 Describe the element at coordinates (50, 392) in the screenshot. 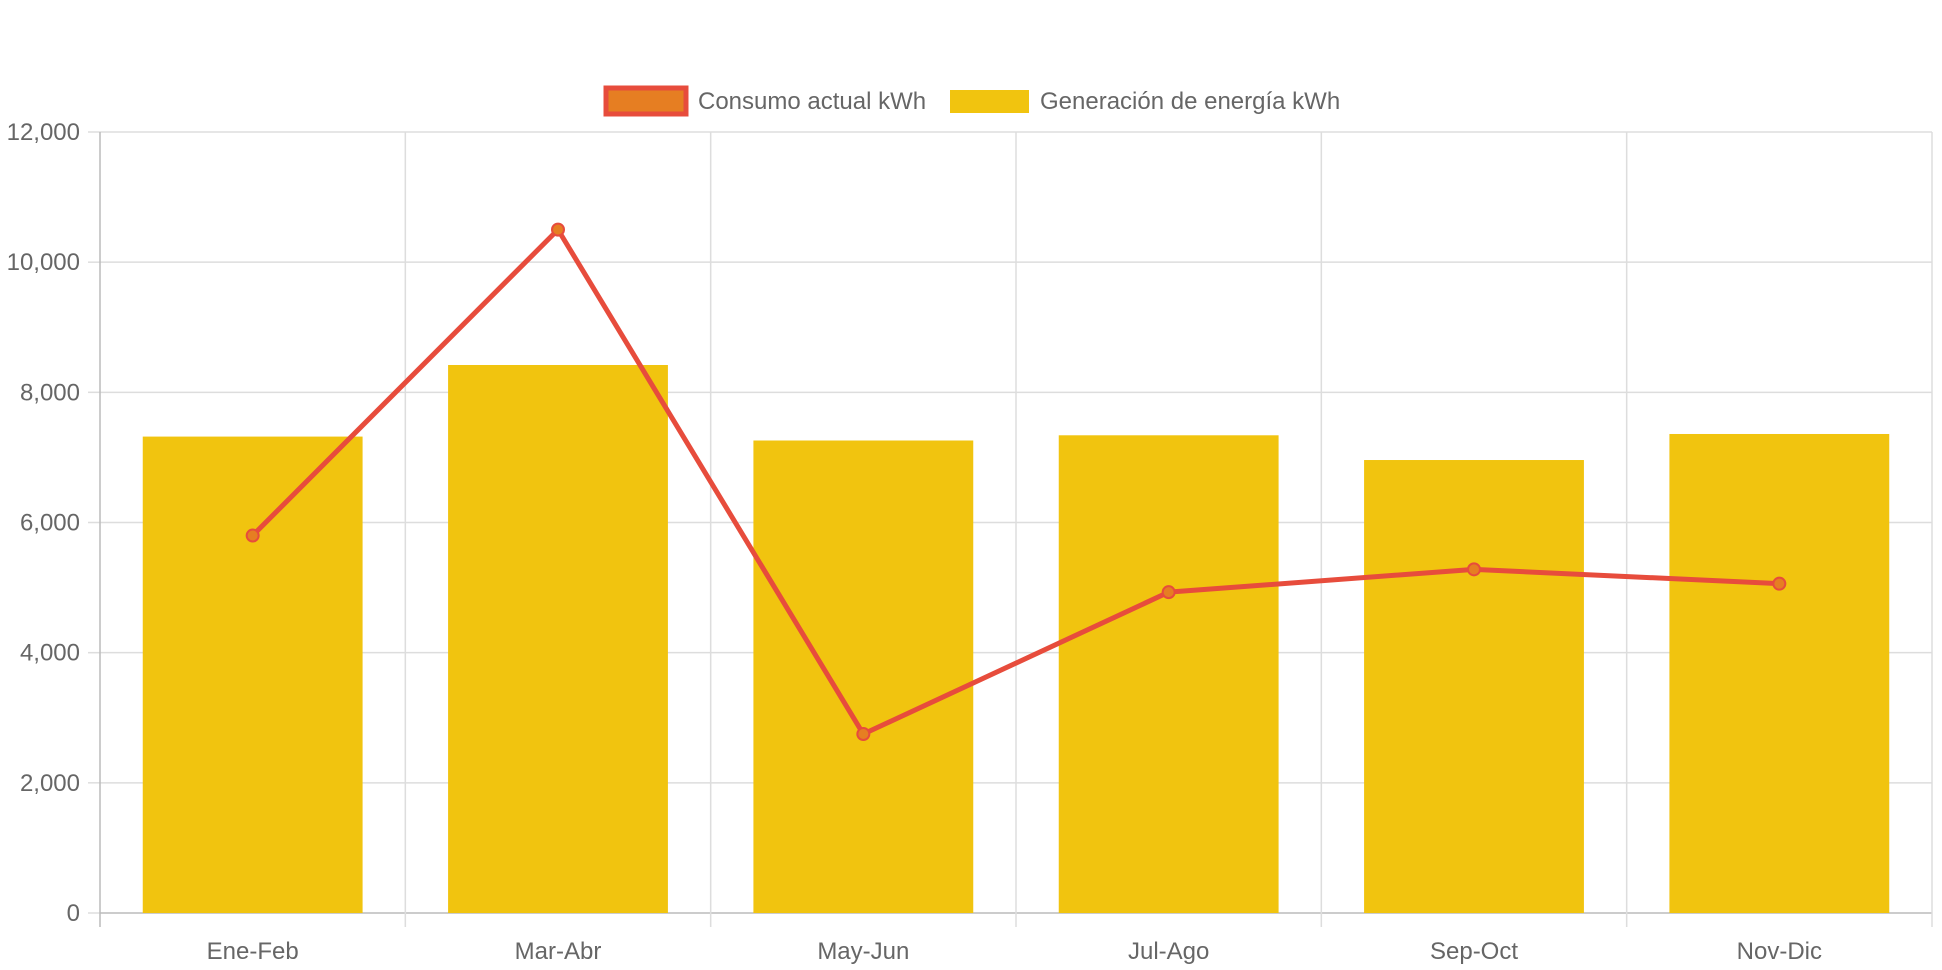

I see `y-tick-label: 8,000` at that location.